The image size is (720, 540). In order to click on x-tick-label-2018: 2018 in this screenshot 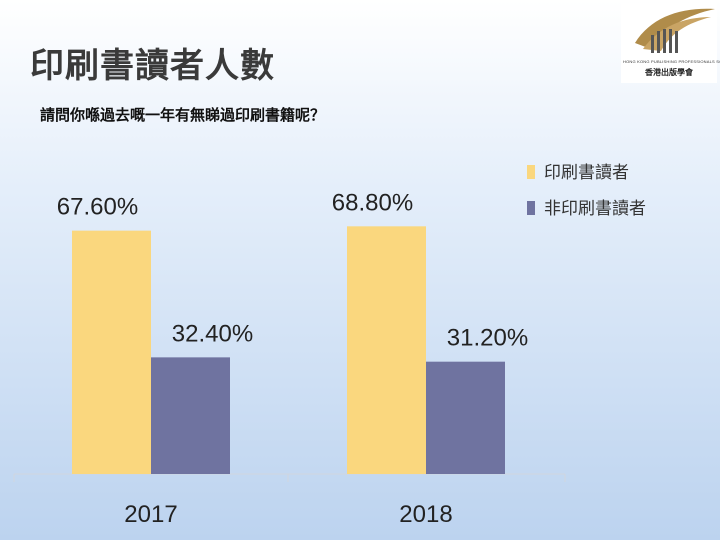, I will do `click(425, 514)`.